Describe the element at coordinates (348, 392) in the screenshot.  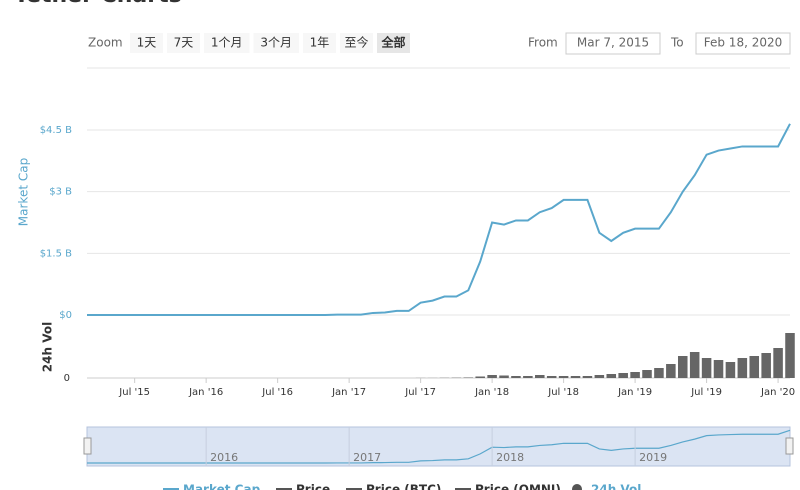
I see `x-tick-label: Jan '17` at that location.